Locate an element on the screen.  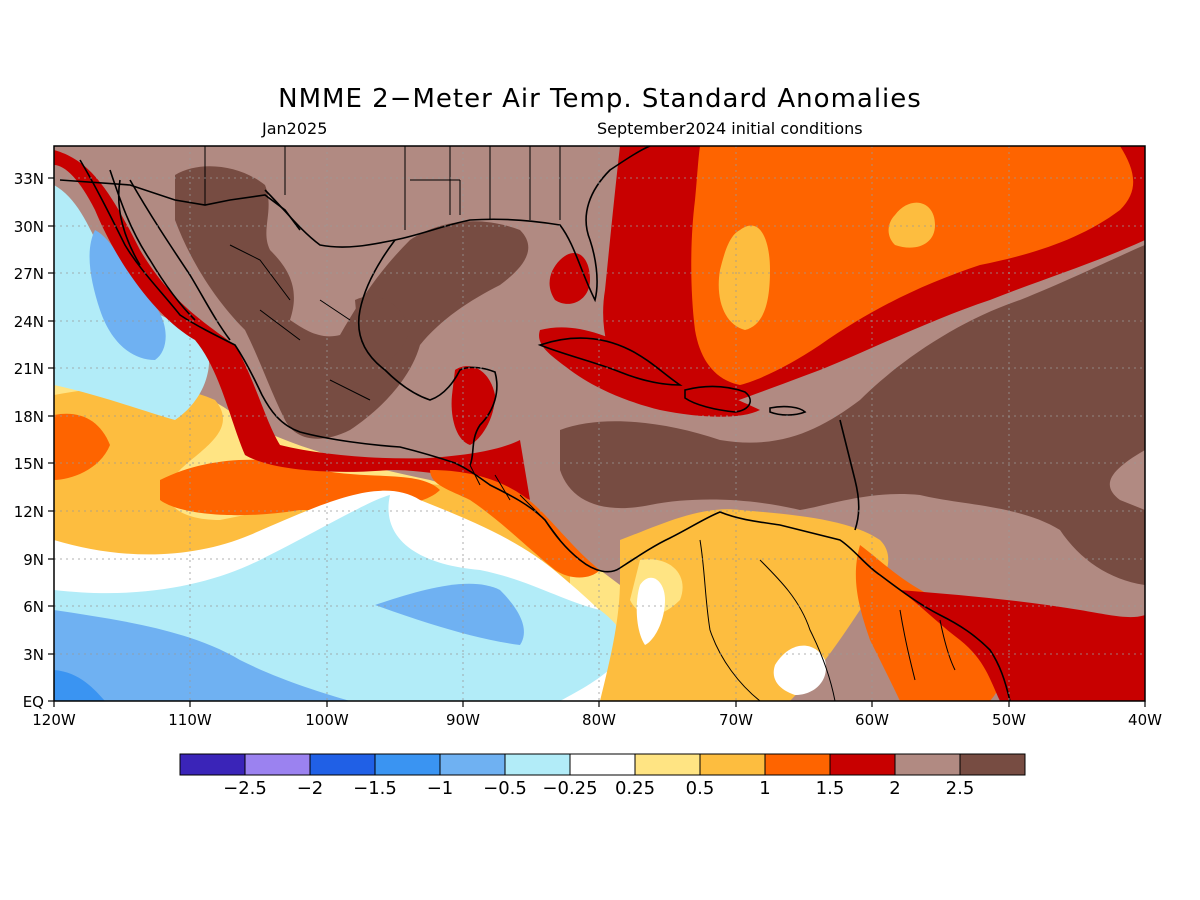
colorbar-level-label: 0.25 is located at coordinates (635, 788).